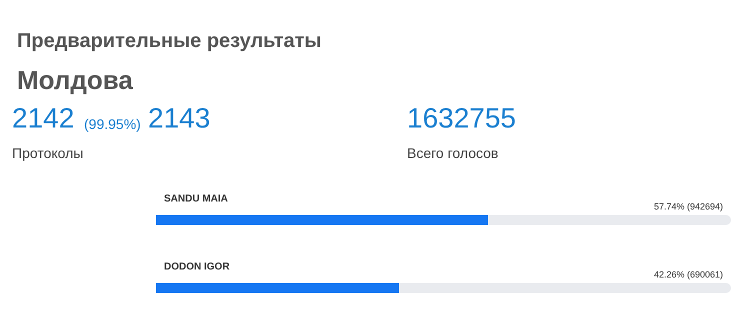 This screenshot has width=740, height=332. I want to click on text: 1632755, so click(461, 118).